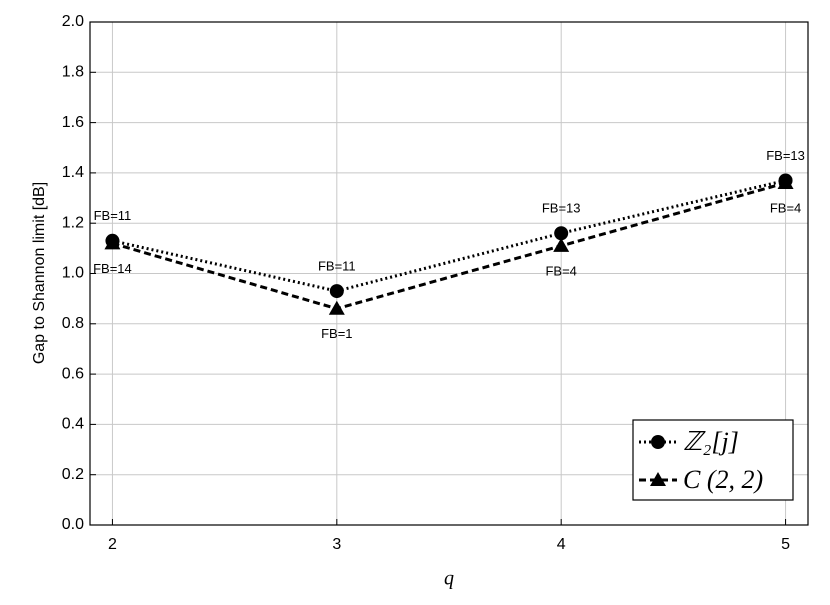 The height and width of the screenshot is (605, 830). What do you see at coordinates (73, 424) in the screenshot?
I see `y-tick-label: 0.4` at bounding box center [73, 424].